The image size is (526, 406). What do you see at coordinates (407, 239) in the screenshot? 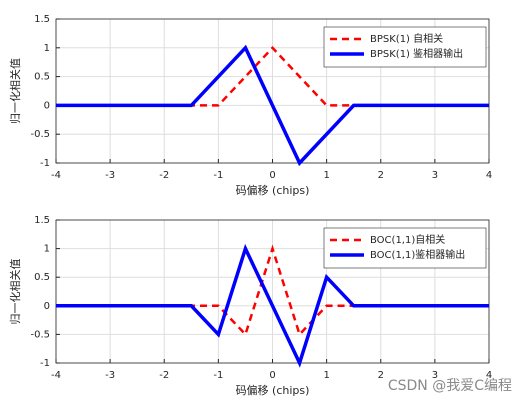
I see `legend-label: BOC(1,1)自相关` at bounding box center [407, 239].